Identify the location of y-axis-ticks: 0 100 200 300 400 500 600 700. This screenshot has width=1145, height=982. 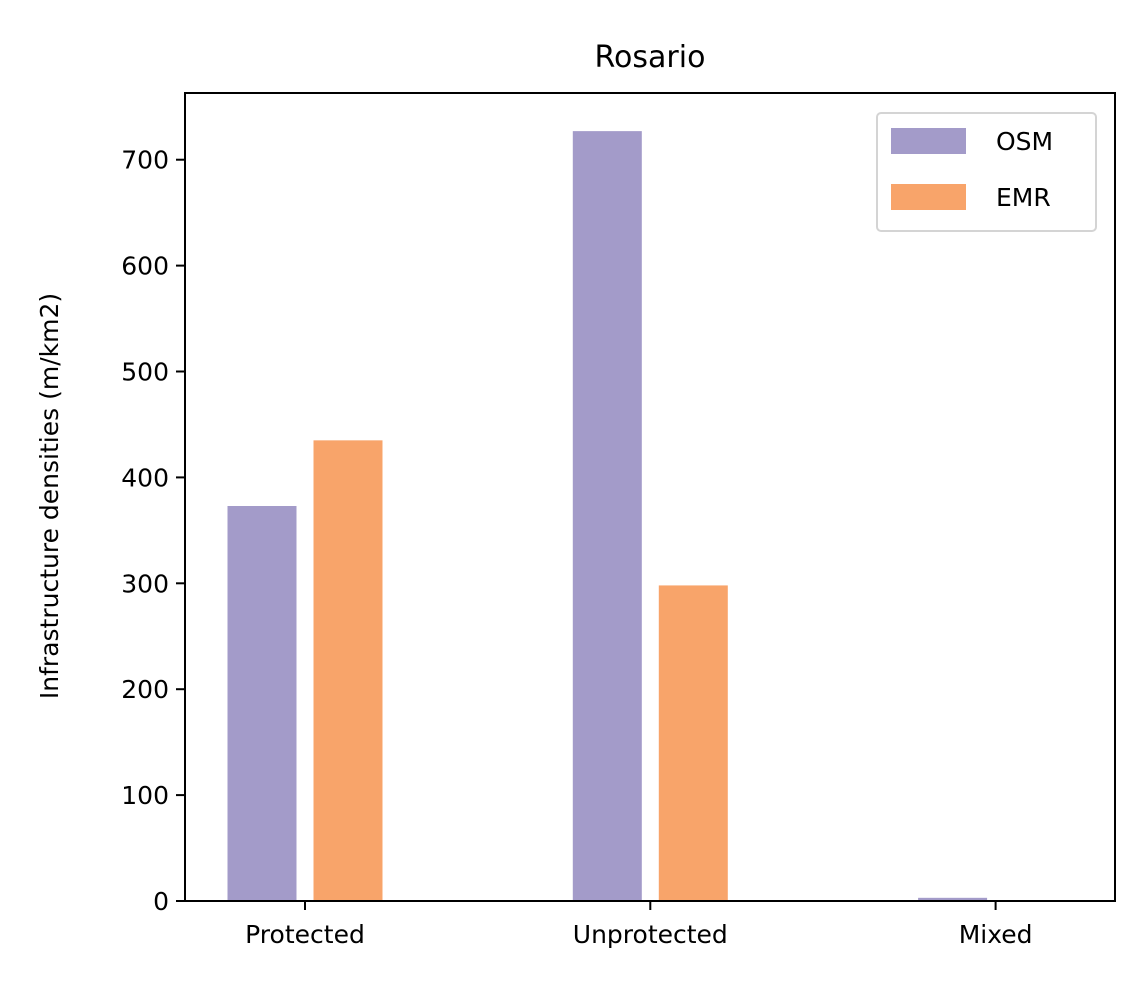
(153, 531).